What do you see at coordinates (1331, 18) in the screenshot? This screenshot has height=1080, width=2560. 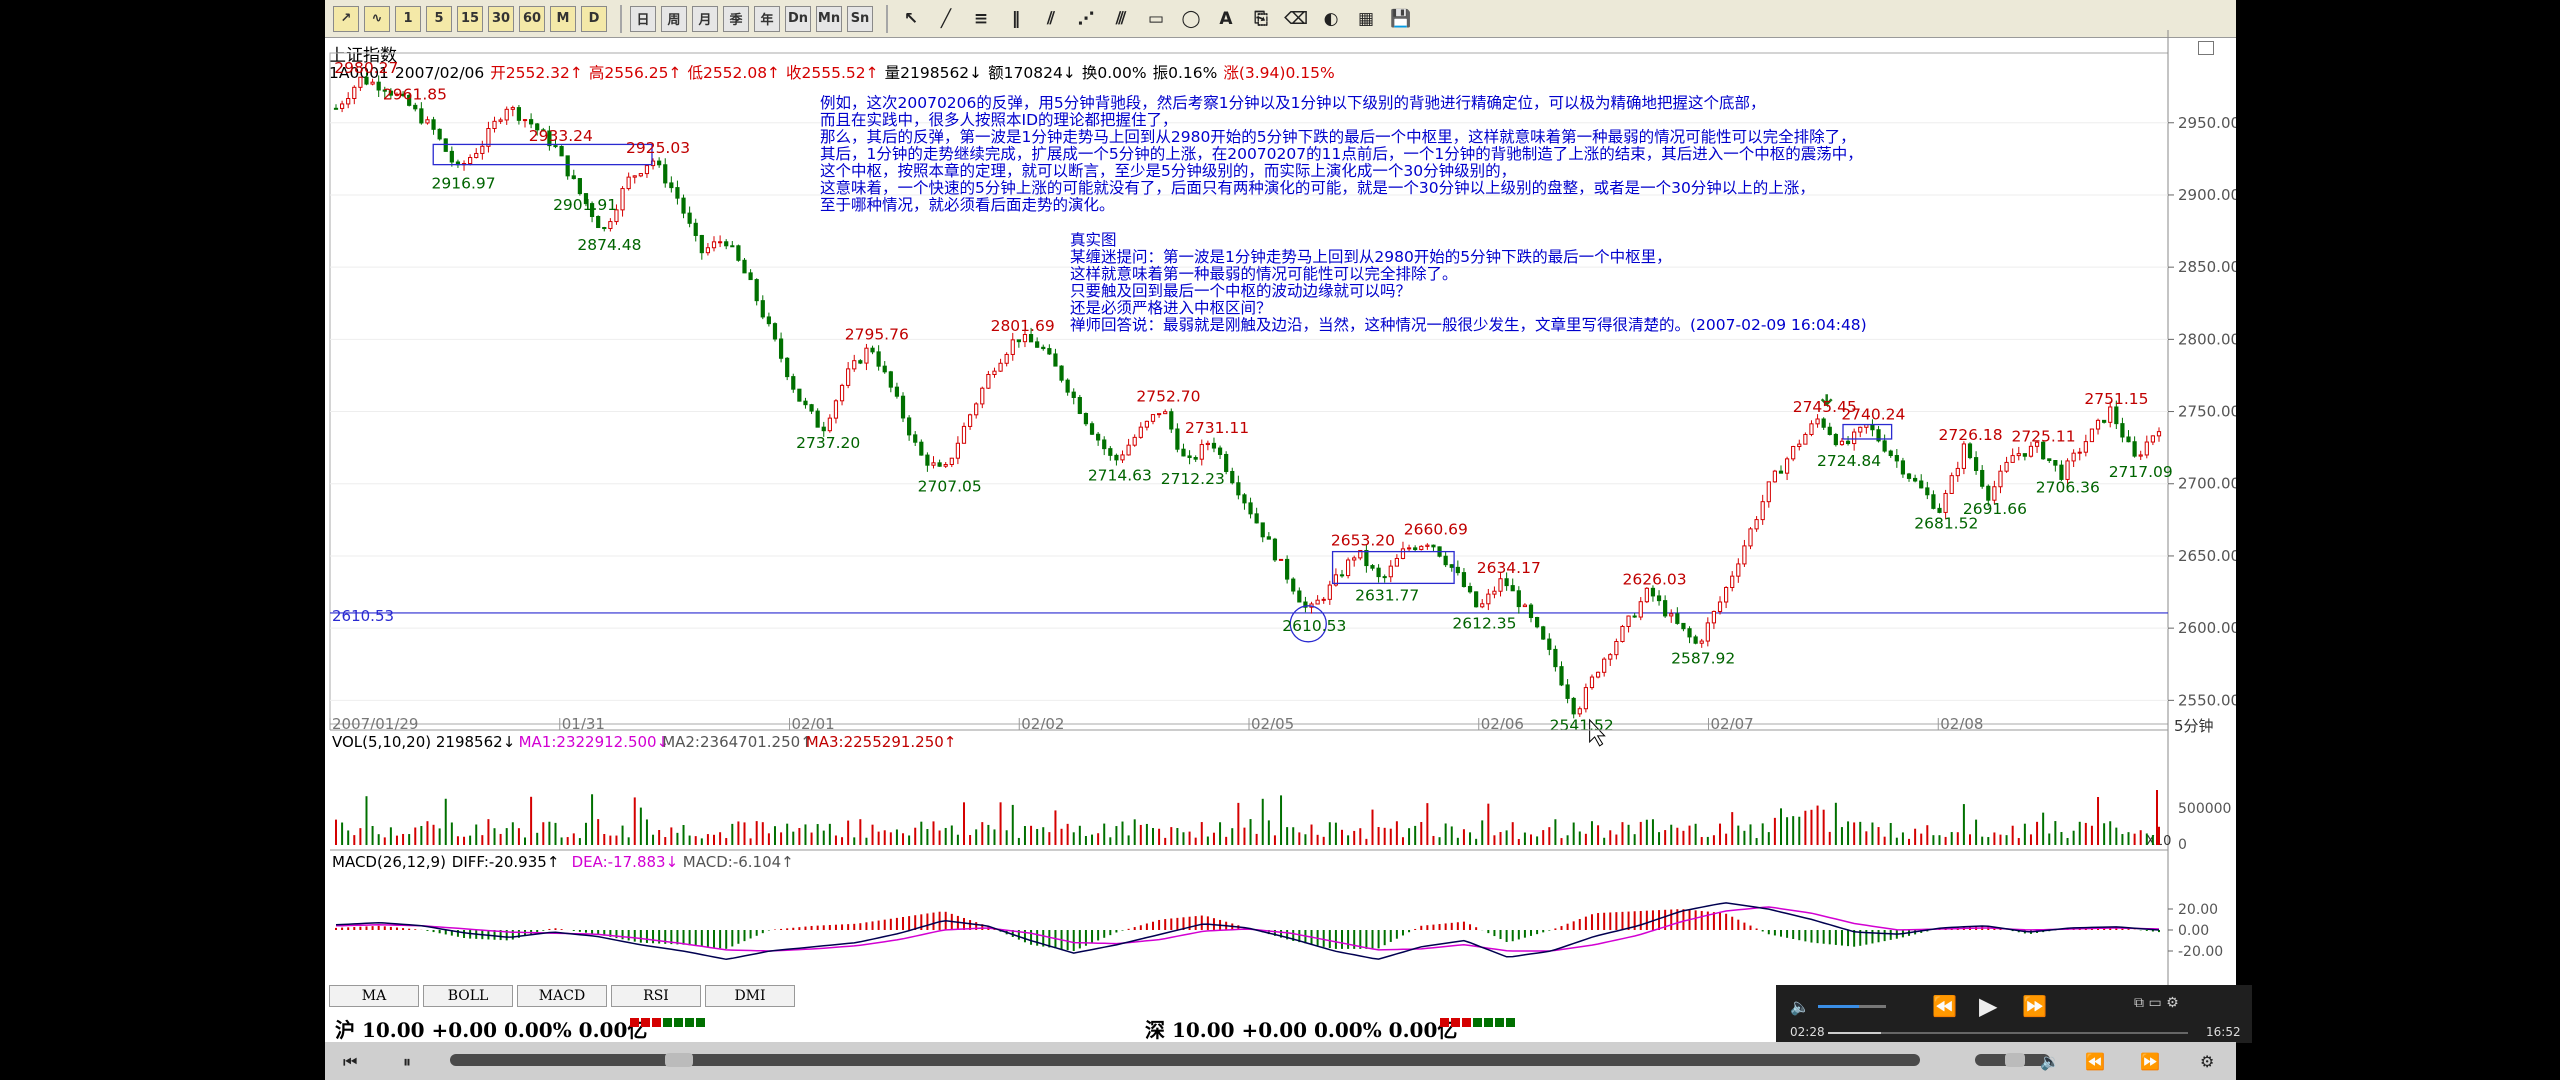 I see `palette-icon: ◐` at bounding box center [1331, 18].